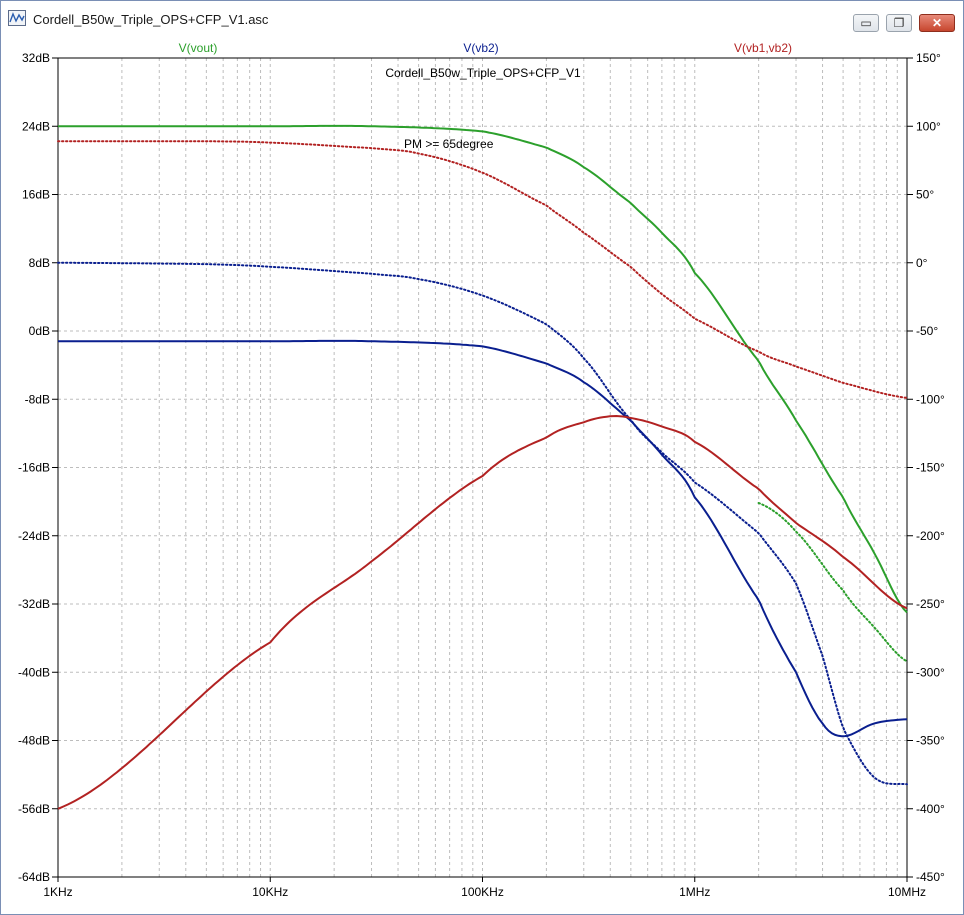  Describe the element at coordinates (930, 741) in the screenshot. I see `y-right-tick-label: -350°` at that location.